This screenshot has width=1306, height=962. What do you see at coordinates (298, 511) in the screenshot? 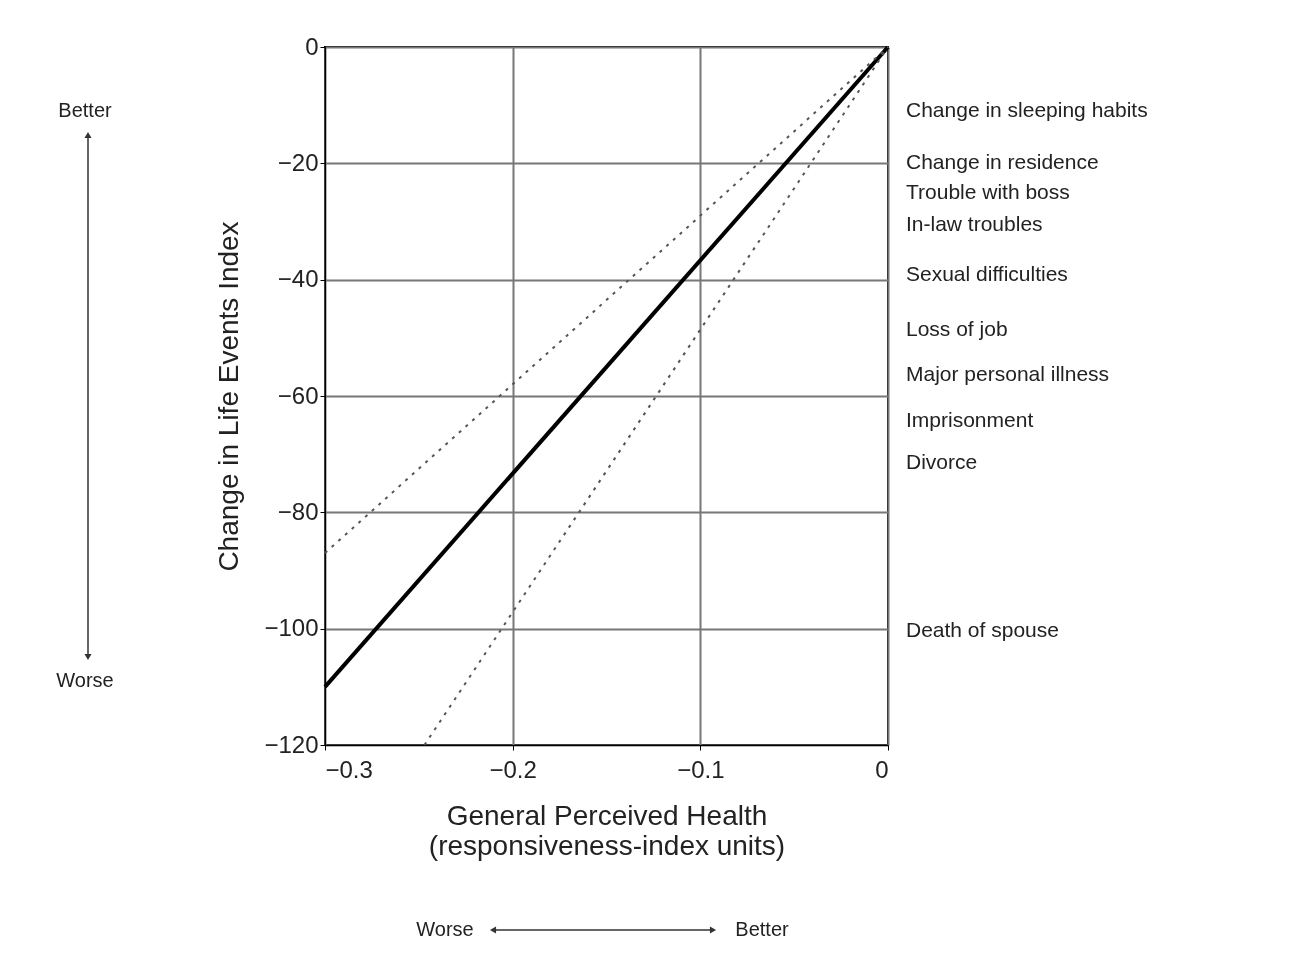
I see `y-tick-label: −80` at bounding box center [298, 511].